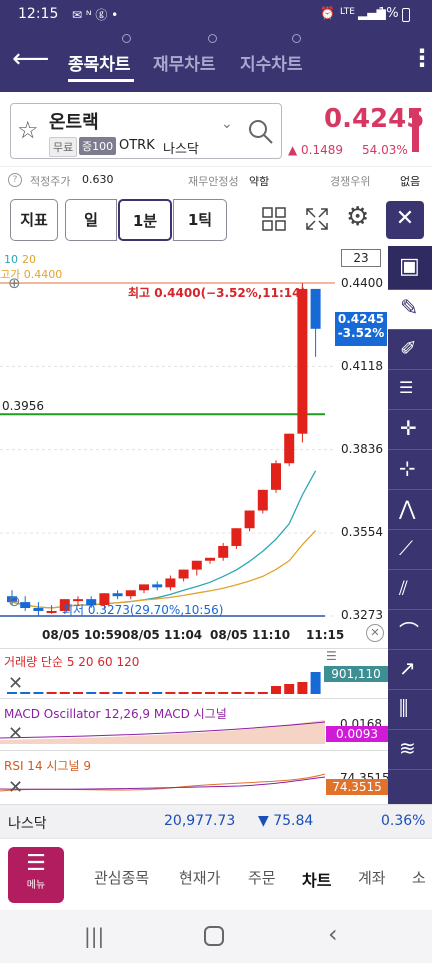 This screenshot has height=963, width=432. I want to click on period-day-button: 일, so click(91, 220).